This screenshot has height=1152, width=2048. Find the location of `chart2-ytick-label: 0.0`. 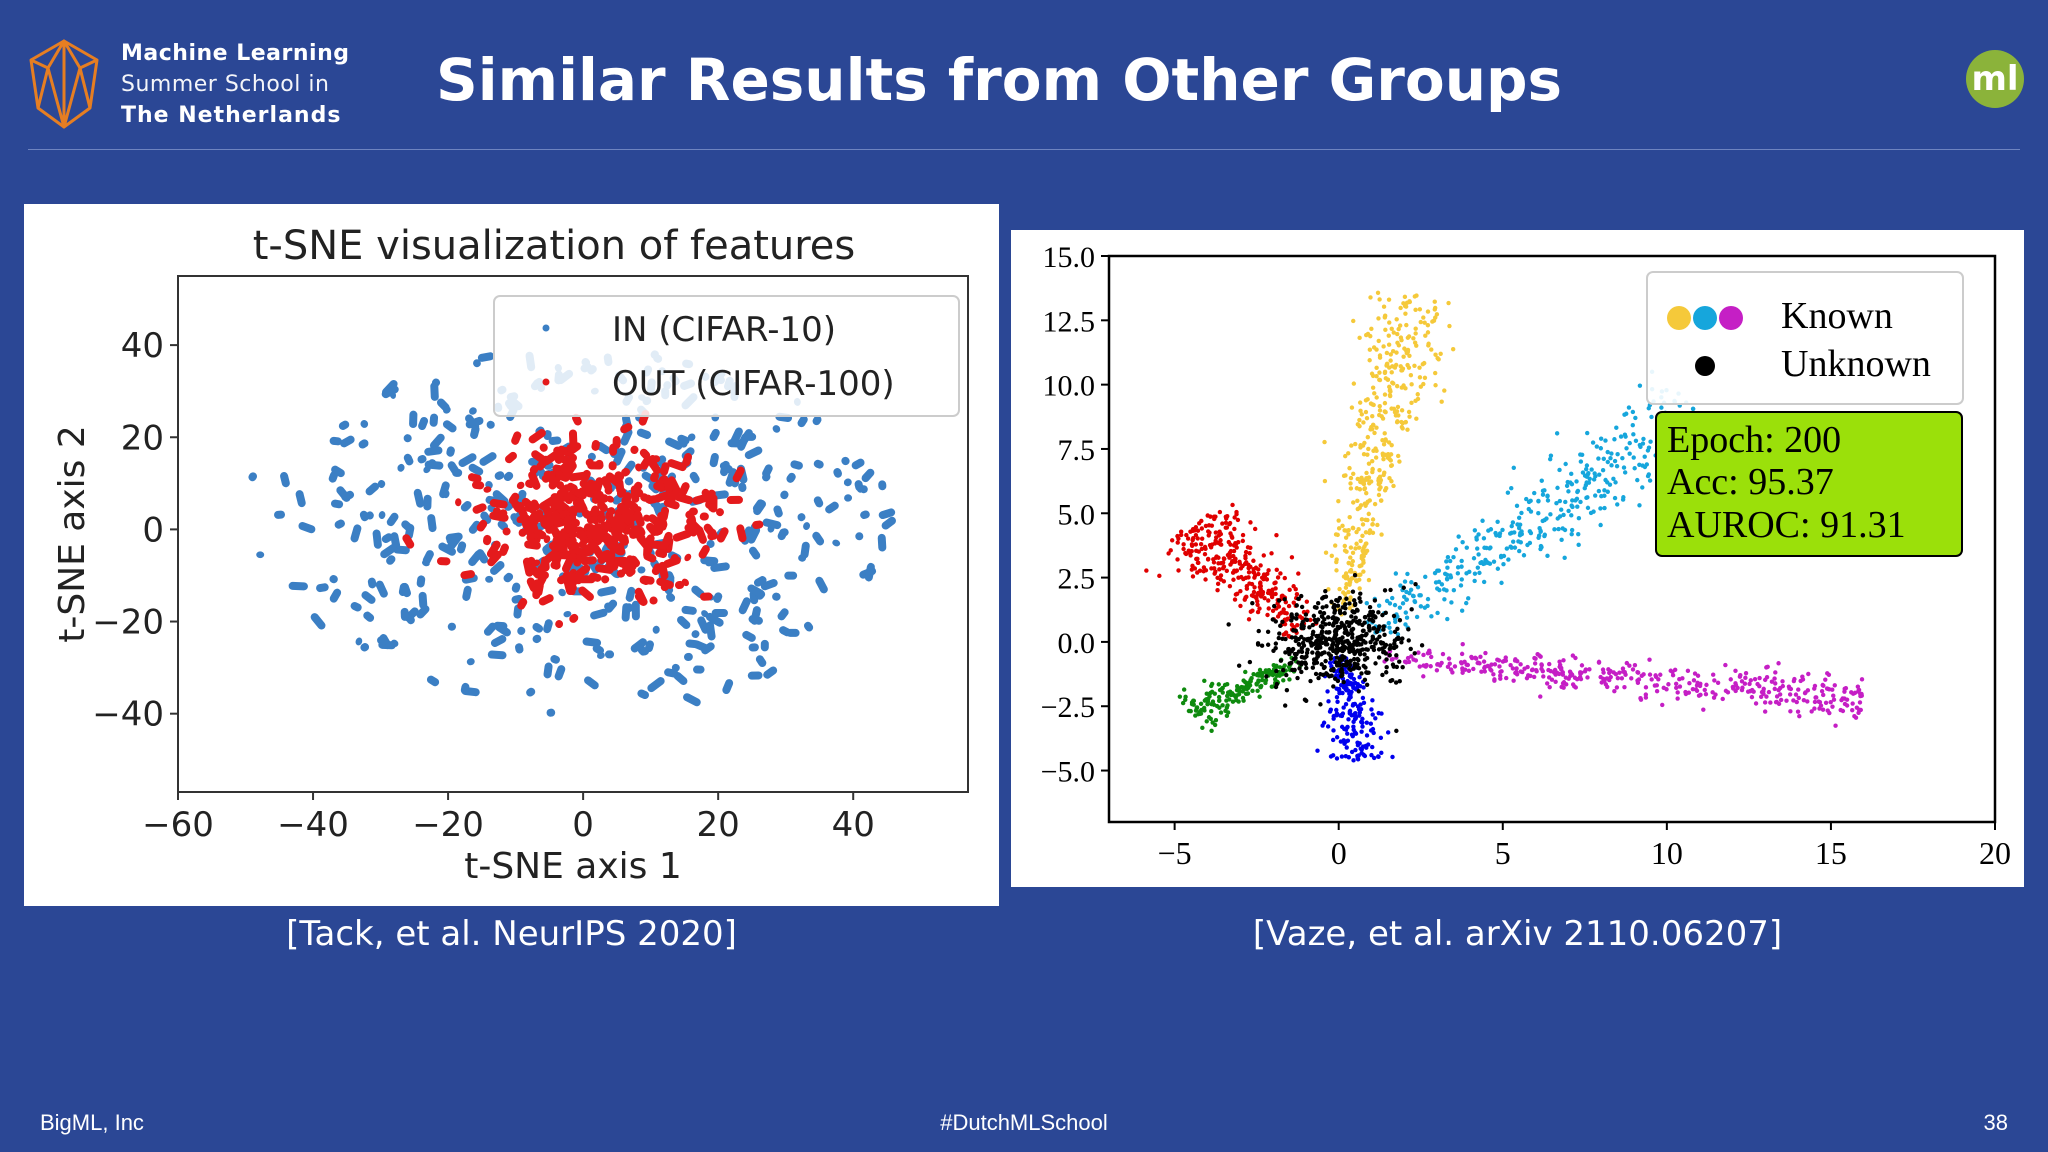

chart2-ytick-label: 0.0 is located at coordinates (1077, 643).